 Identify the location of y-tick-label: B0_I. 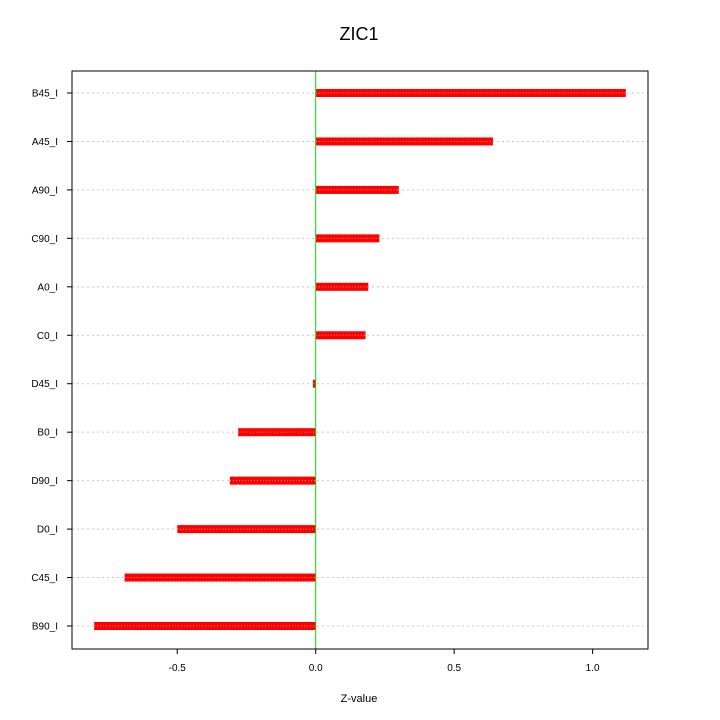
(47, 433).